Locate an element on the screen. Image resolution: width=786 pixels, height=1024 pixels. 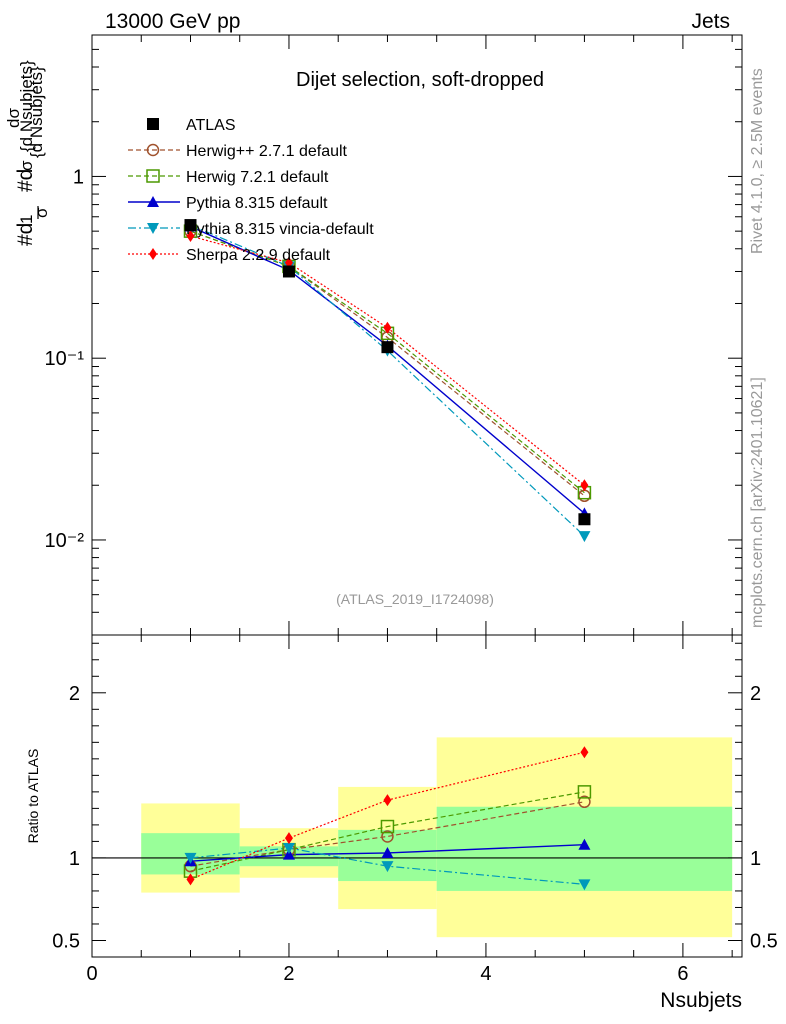
ratio-ylabel: Ratio to ATLAS is located at coordinates (33, 796).